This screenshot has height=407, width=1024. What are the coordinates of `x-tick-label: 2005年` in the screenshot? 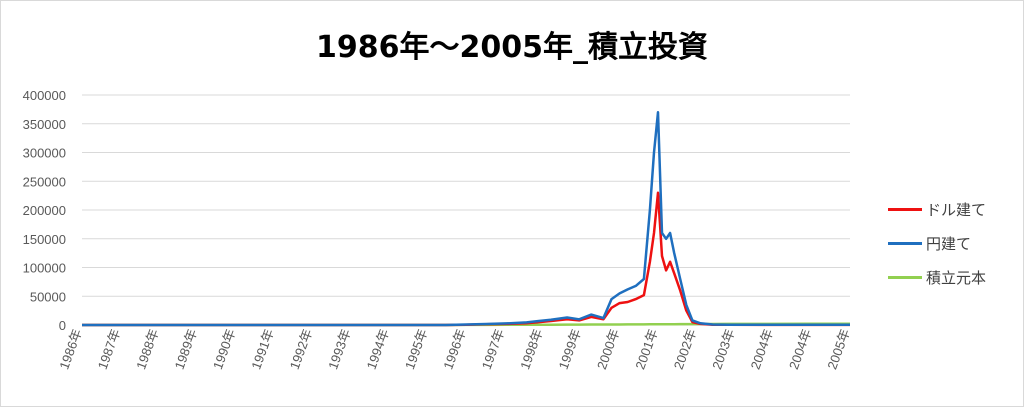 It's located at (838, 349).